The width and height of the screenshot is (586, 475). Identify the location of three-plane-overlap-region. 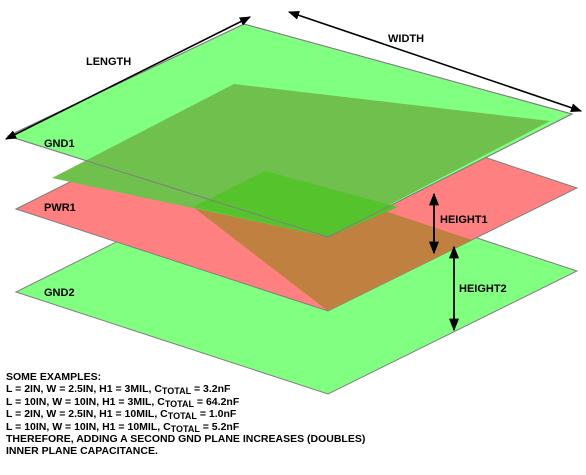
(295, 204).